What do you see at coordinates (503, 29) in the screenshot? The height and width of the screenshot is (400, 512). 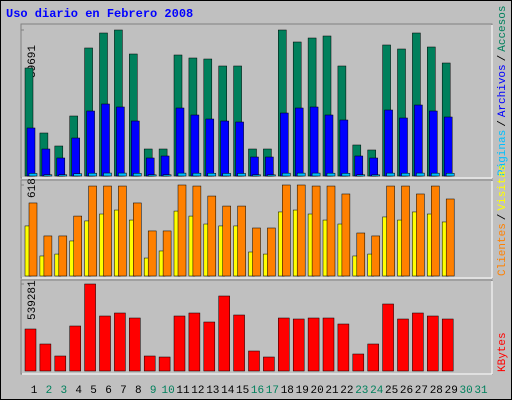 I see `legend-entry: Accesos` at bounding box center [503, 29].